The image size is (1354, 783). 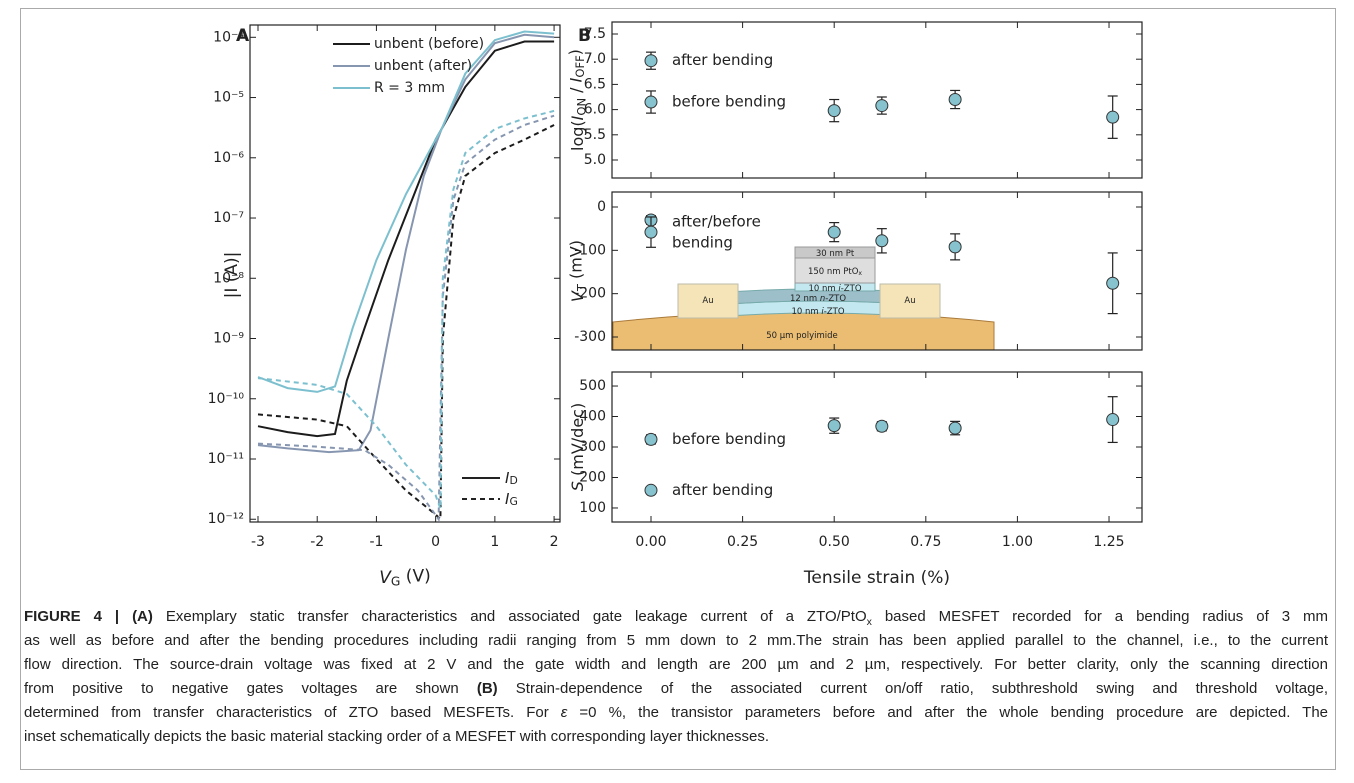 What do you see at coordinates (650, 542) in the screenshot?
I see `x-tick-label: 0.00` at bounding box center [650, 542].